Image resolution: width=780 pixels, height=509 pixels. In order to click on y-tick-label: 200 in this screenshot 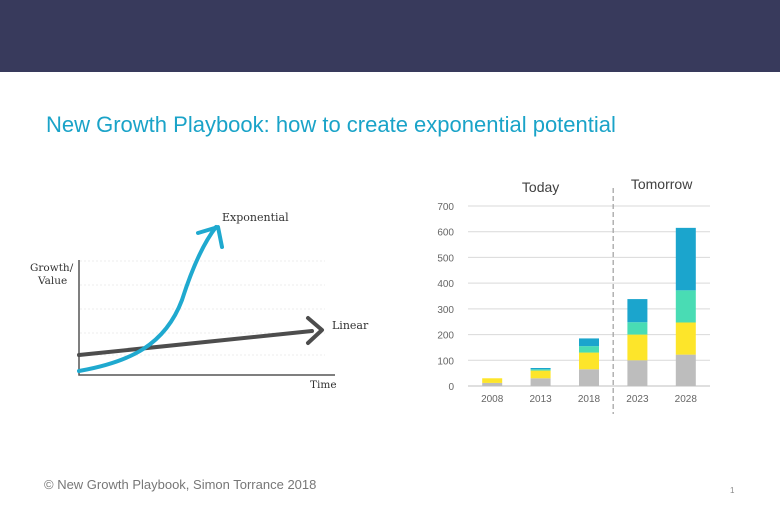, I will do `click(445, 336)`.